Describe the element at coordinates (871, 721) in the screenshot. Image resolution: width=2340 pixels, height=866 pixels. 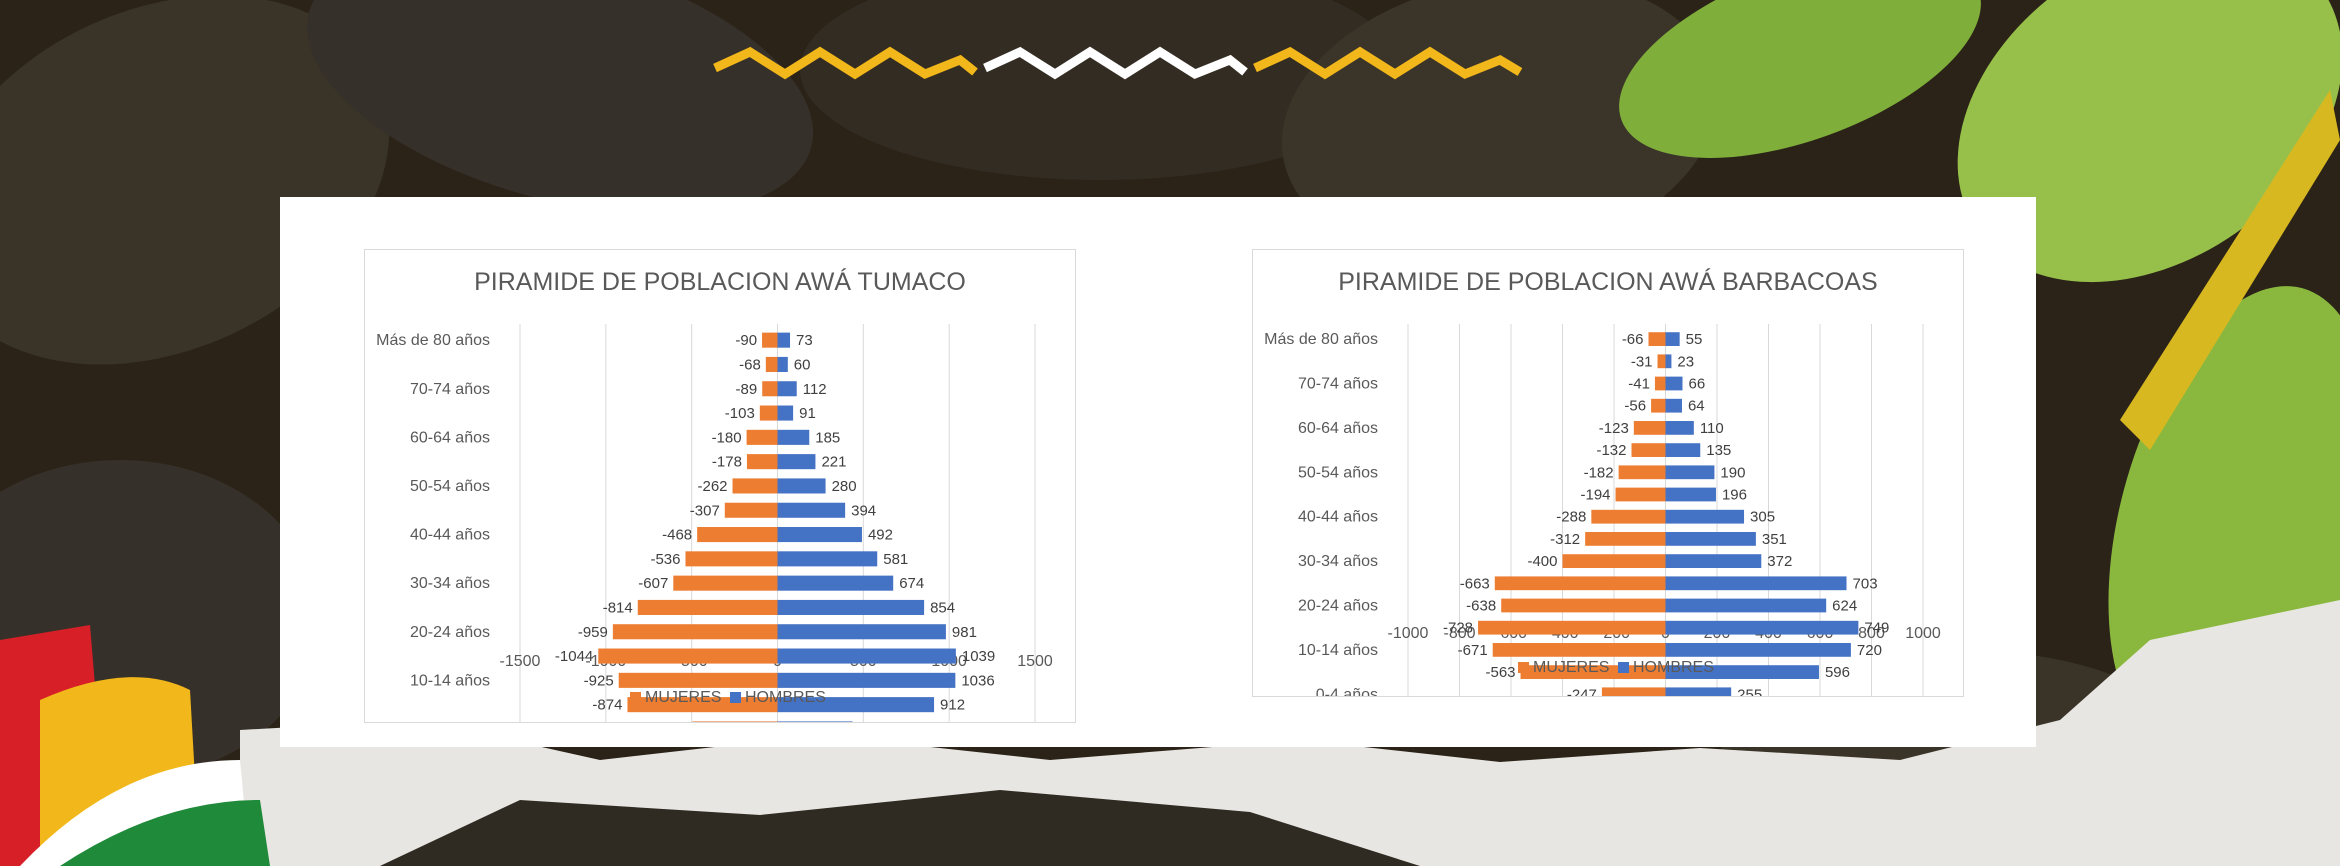
I see `data-label-hombres: 437` at that location.